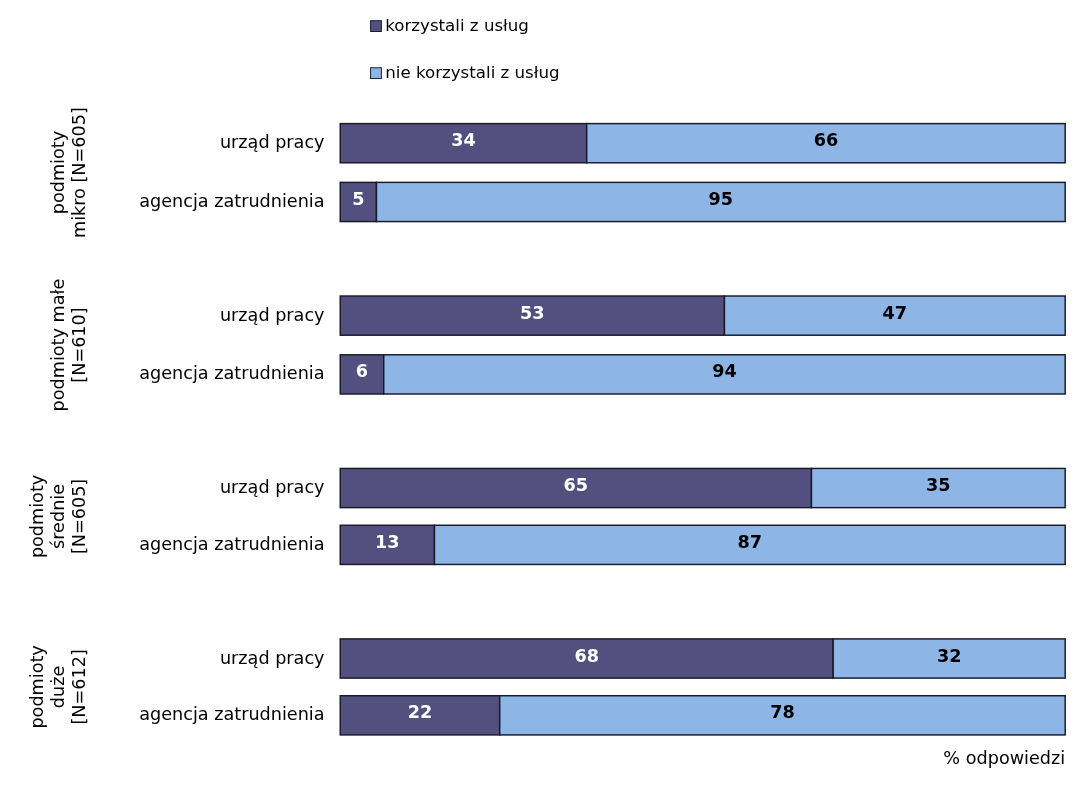 This screenshot has width=1088, height=787. What do you see at coordinates (420, 712) in the screenshot?
I see `data-label: 22` at bounding box center [420, 712].